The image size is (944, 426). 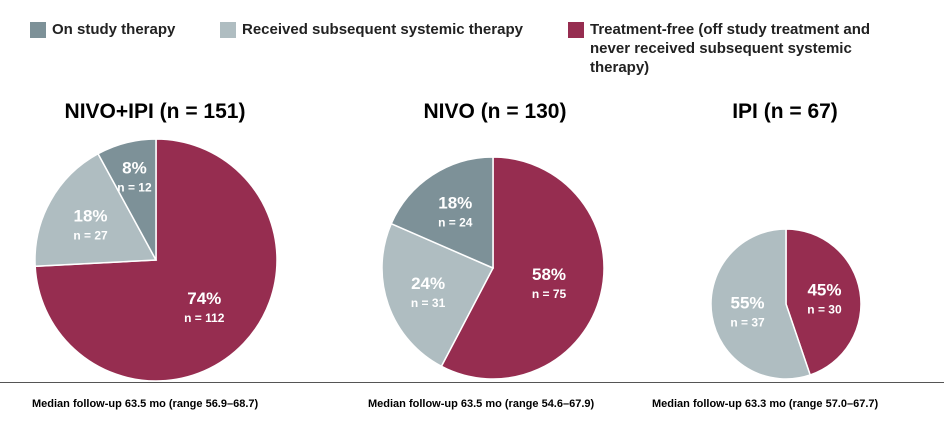 What do you see at coordinates (134, 188) in the screenshot?
I see `pie-0-n-label: n = 12` at bounding box center [134, 188].